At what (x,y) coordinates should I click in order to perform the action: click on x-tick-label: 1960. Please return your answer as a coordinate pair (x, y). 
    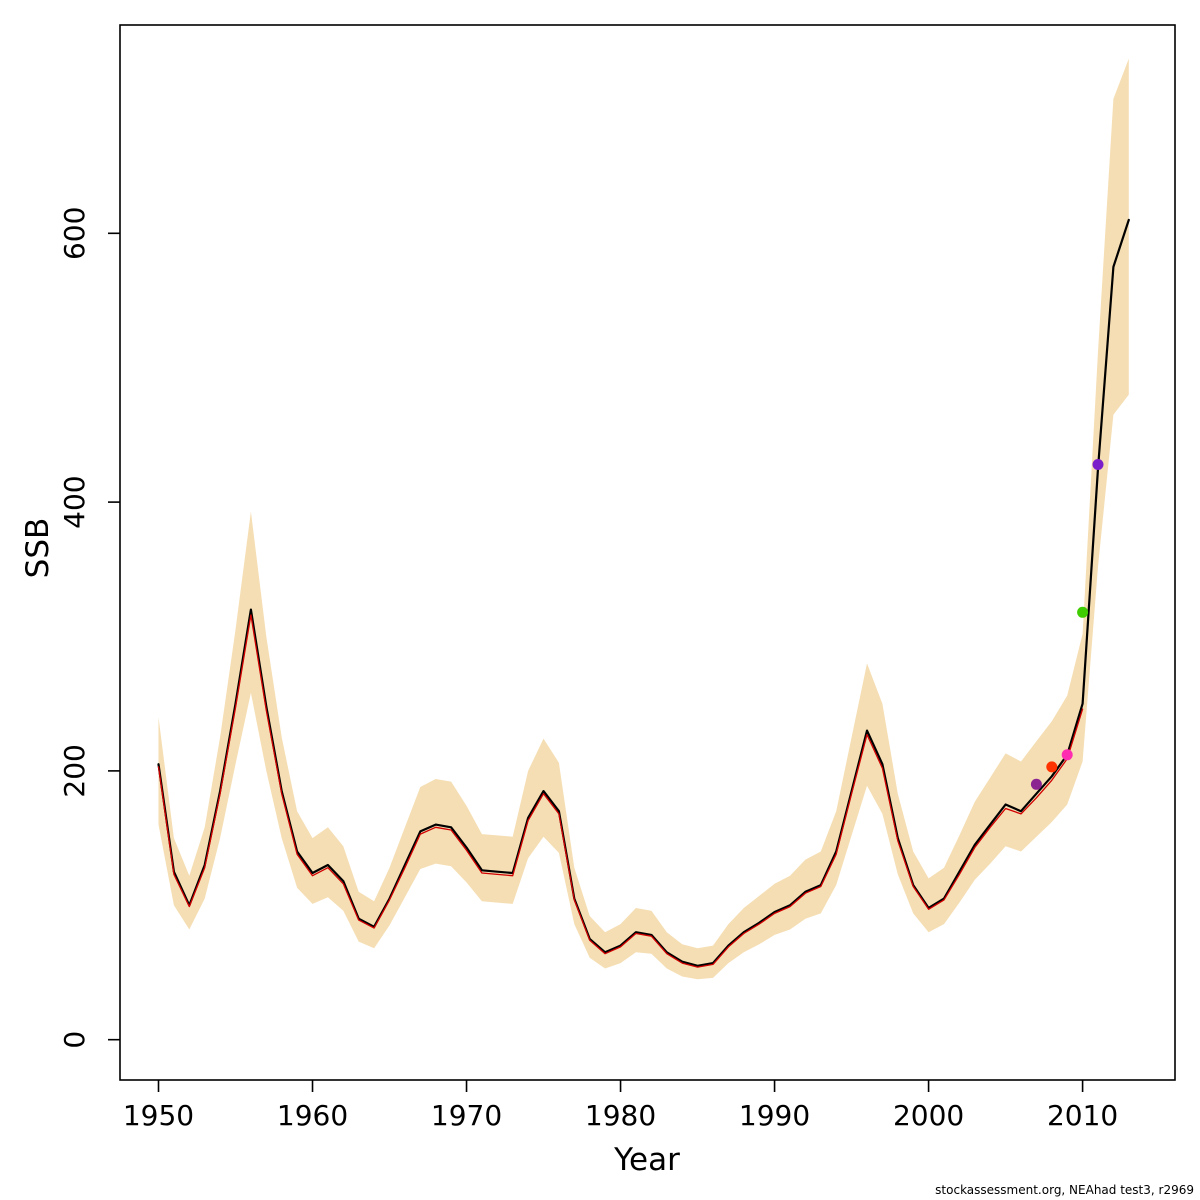
    Looking at the image, I should click on (312, 1115).